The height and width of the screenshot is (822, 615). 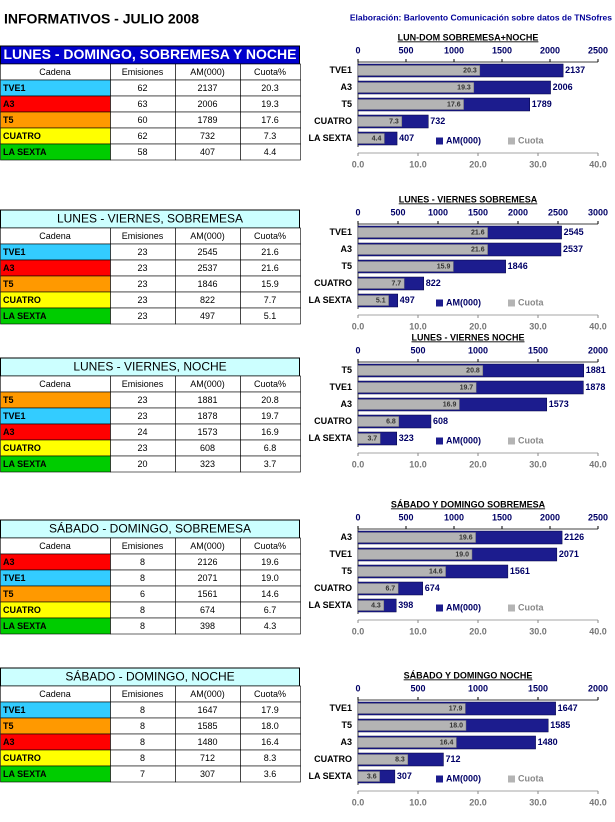 I want to click on table-value: 16.9, so click(x=270, y=432).